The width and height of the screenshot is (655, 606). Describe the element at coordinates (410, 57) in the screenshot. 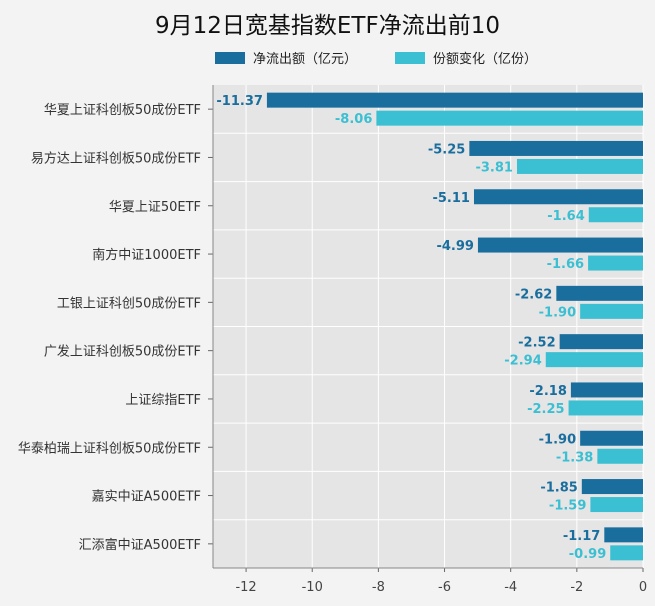

I see `legend-swatch-share-change` at that location.